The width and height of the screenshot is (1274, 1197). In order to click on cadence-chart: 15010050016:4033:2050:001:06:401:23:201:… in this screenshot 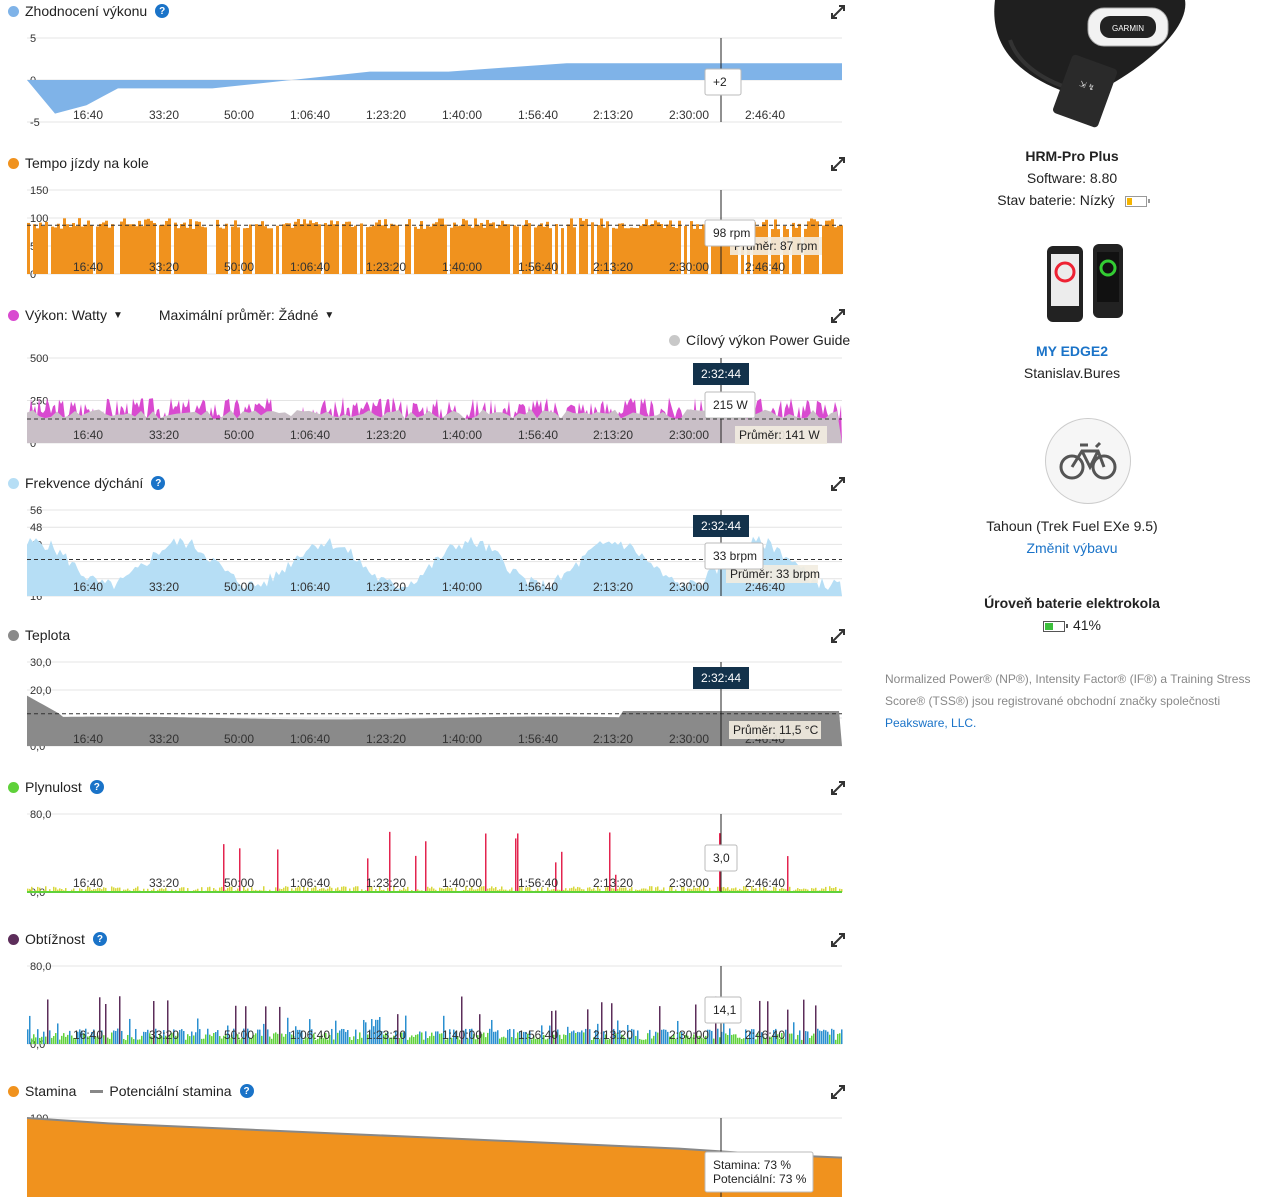, I will do `click(430, 239)`.